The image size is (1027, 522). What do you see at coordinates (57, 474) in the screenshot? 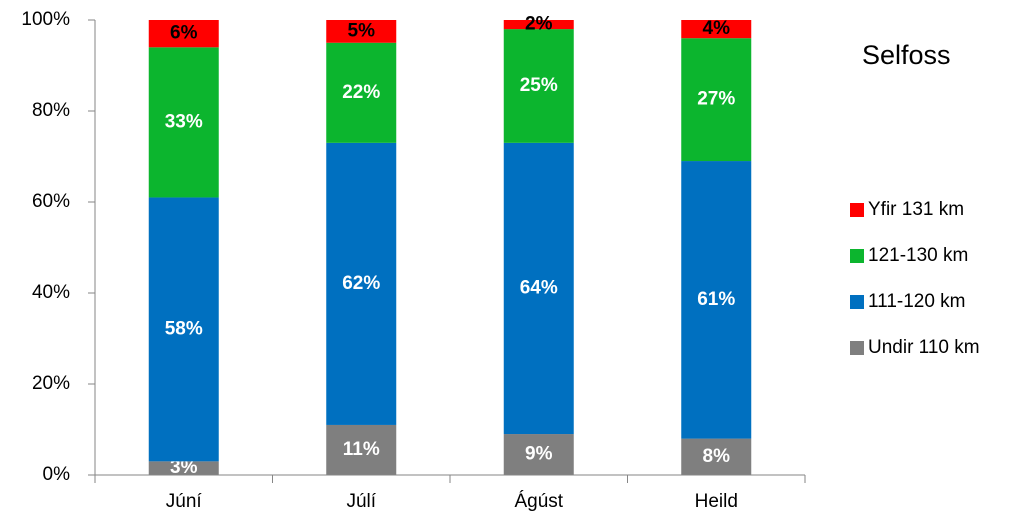
I see `y-tick-label: 0%` at bounding box center [57, 474].